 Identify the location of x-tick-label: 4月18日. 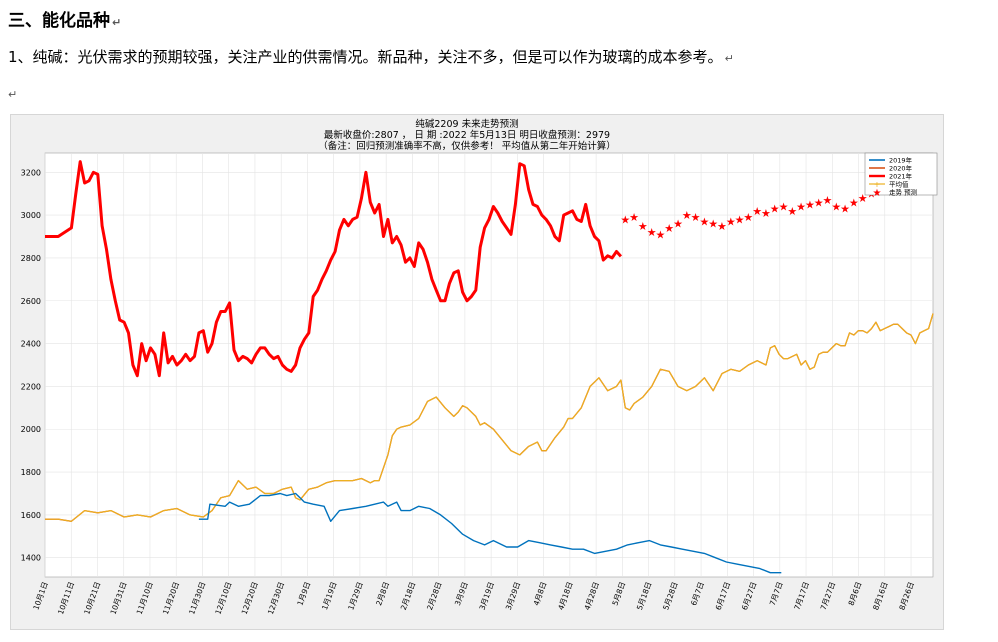
(565, 596).